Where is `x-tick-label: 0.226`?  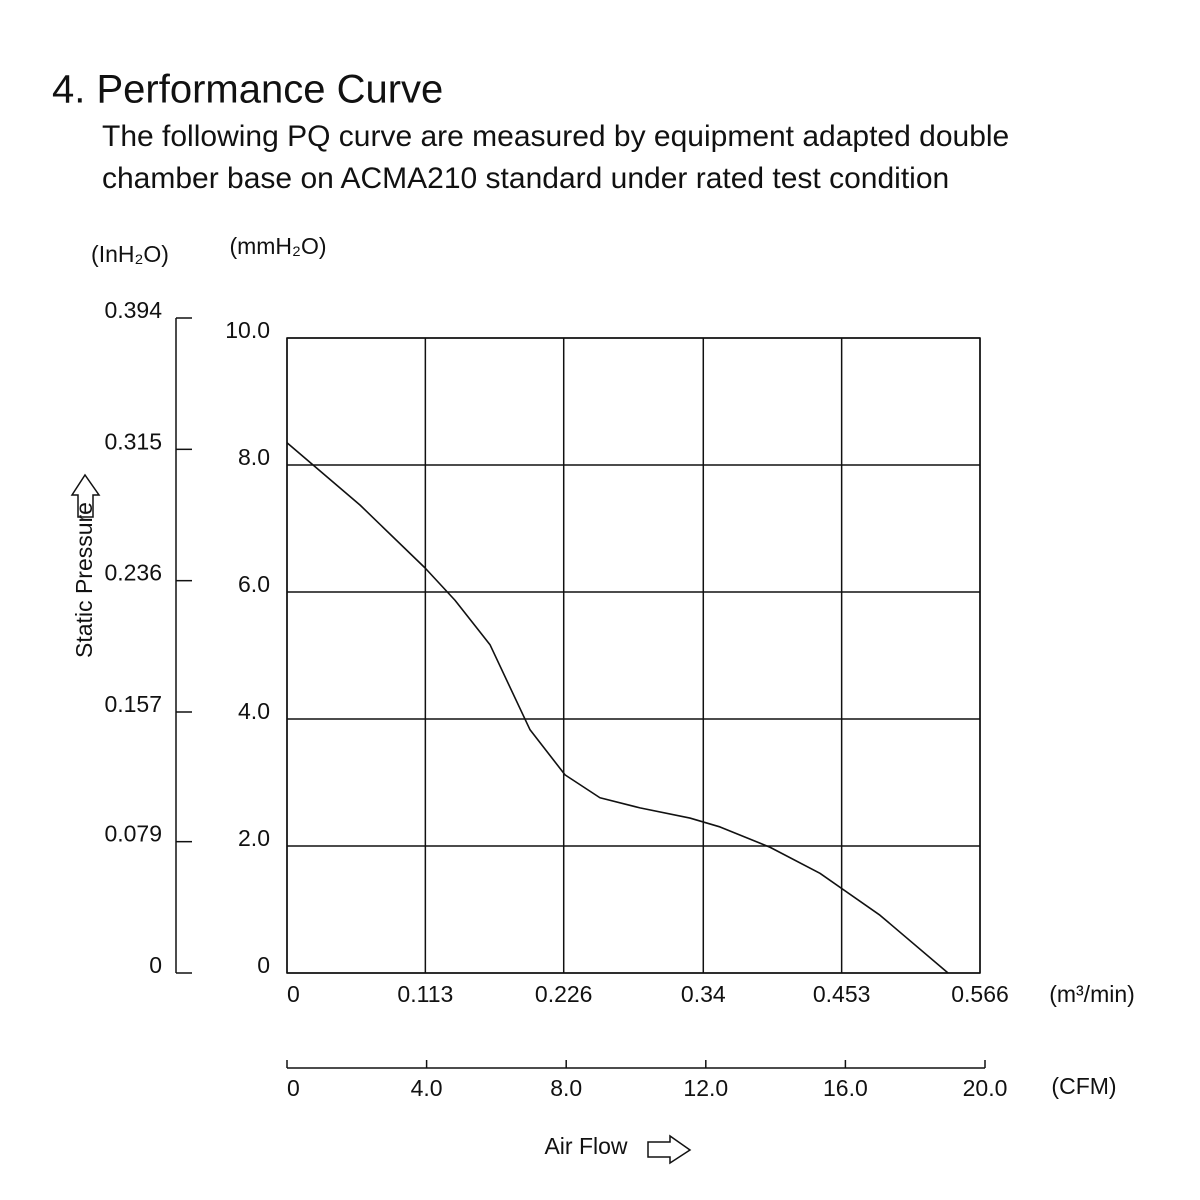
x-tick-label: 0.226 is located at coordinates (564, 994).